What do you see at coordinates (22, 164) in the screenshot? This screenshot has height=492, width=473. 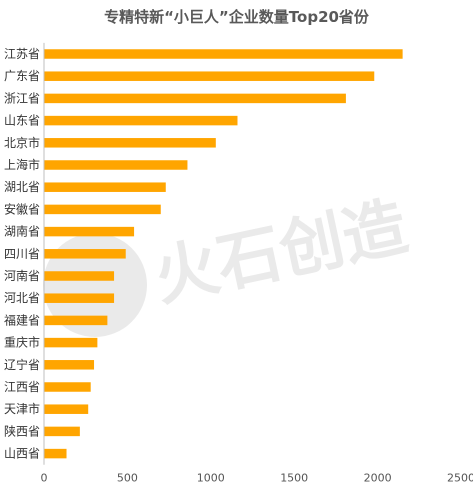 I see `category-label: 上海市` at bounding box center [22, 164].